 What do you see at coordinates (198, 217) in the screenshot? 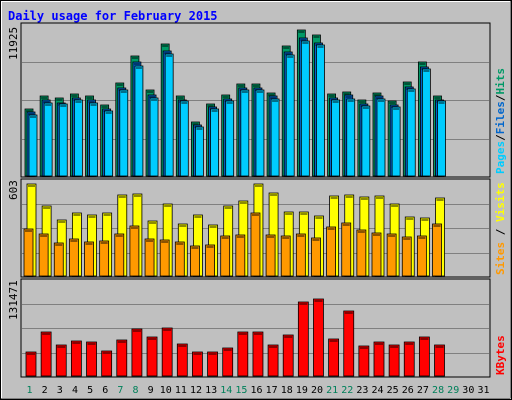
I see `bar-visits-day-12-top-shade` at bounding box center [198, 217].